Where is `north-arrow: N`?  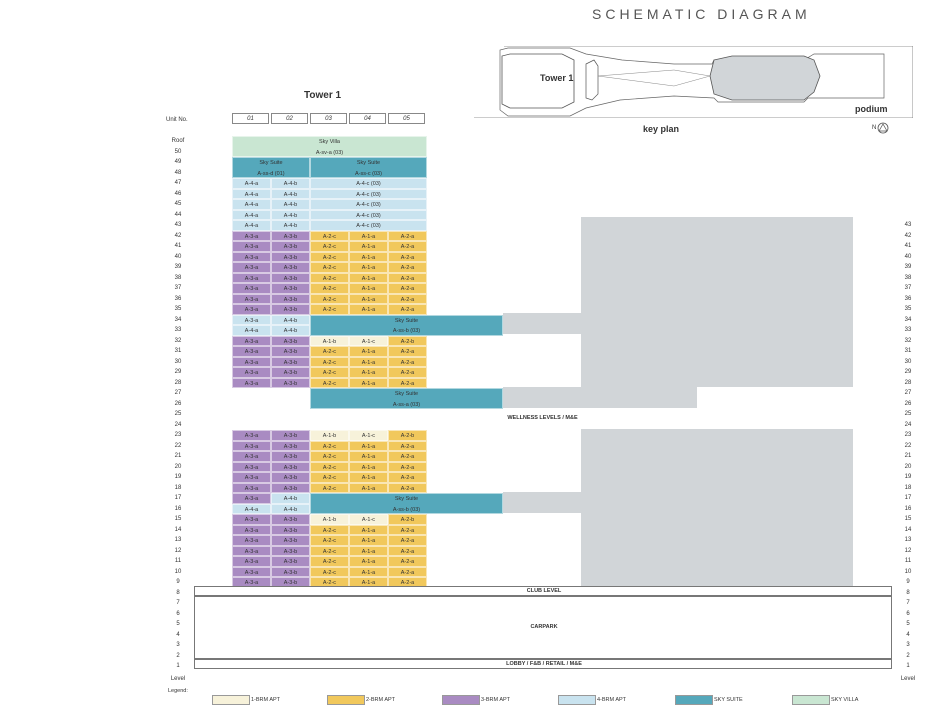
north-arrow: N is located at coordinates (880, 128).